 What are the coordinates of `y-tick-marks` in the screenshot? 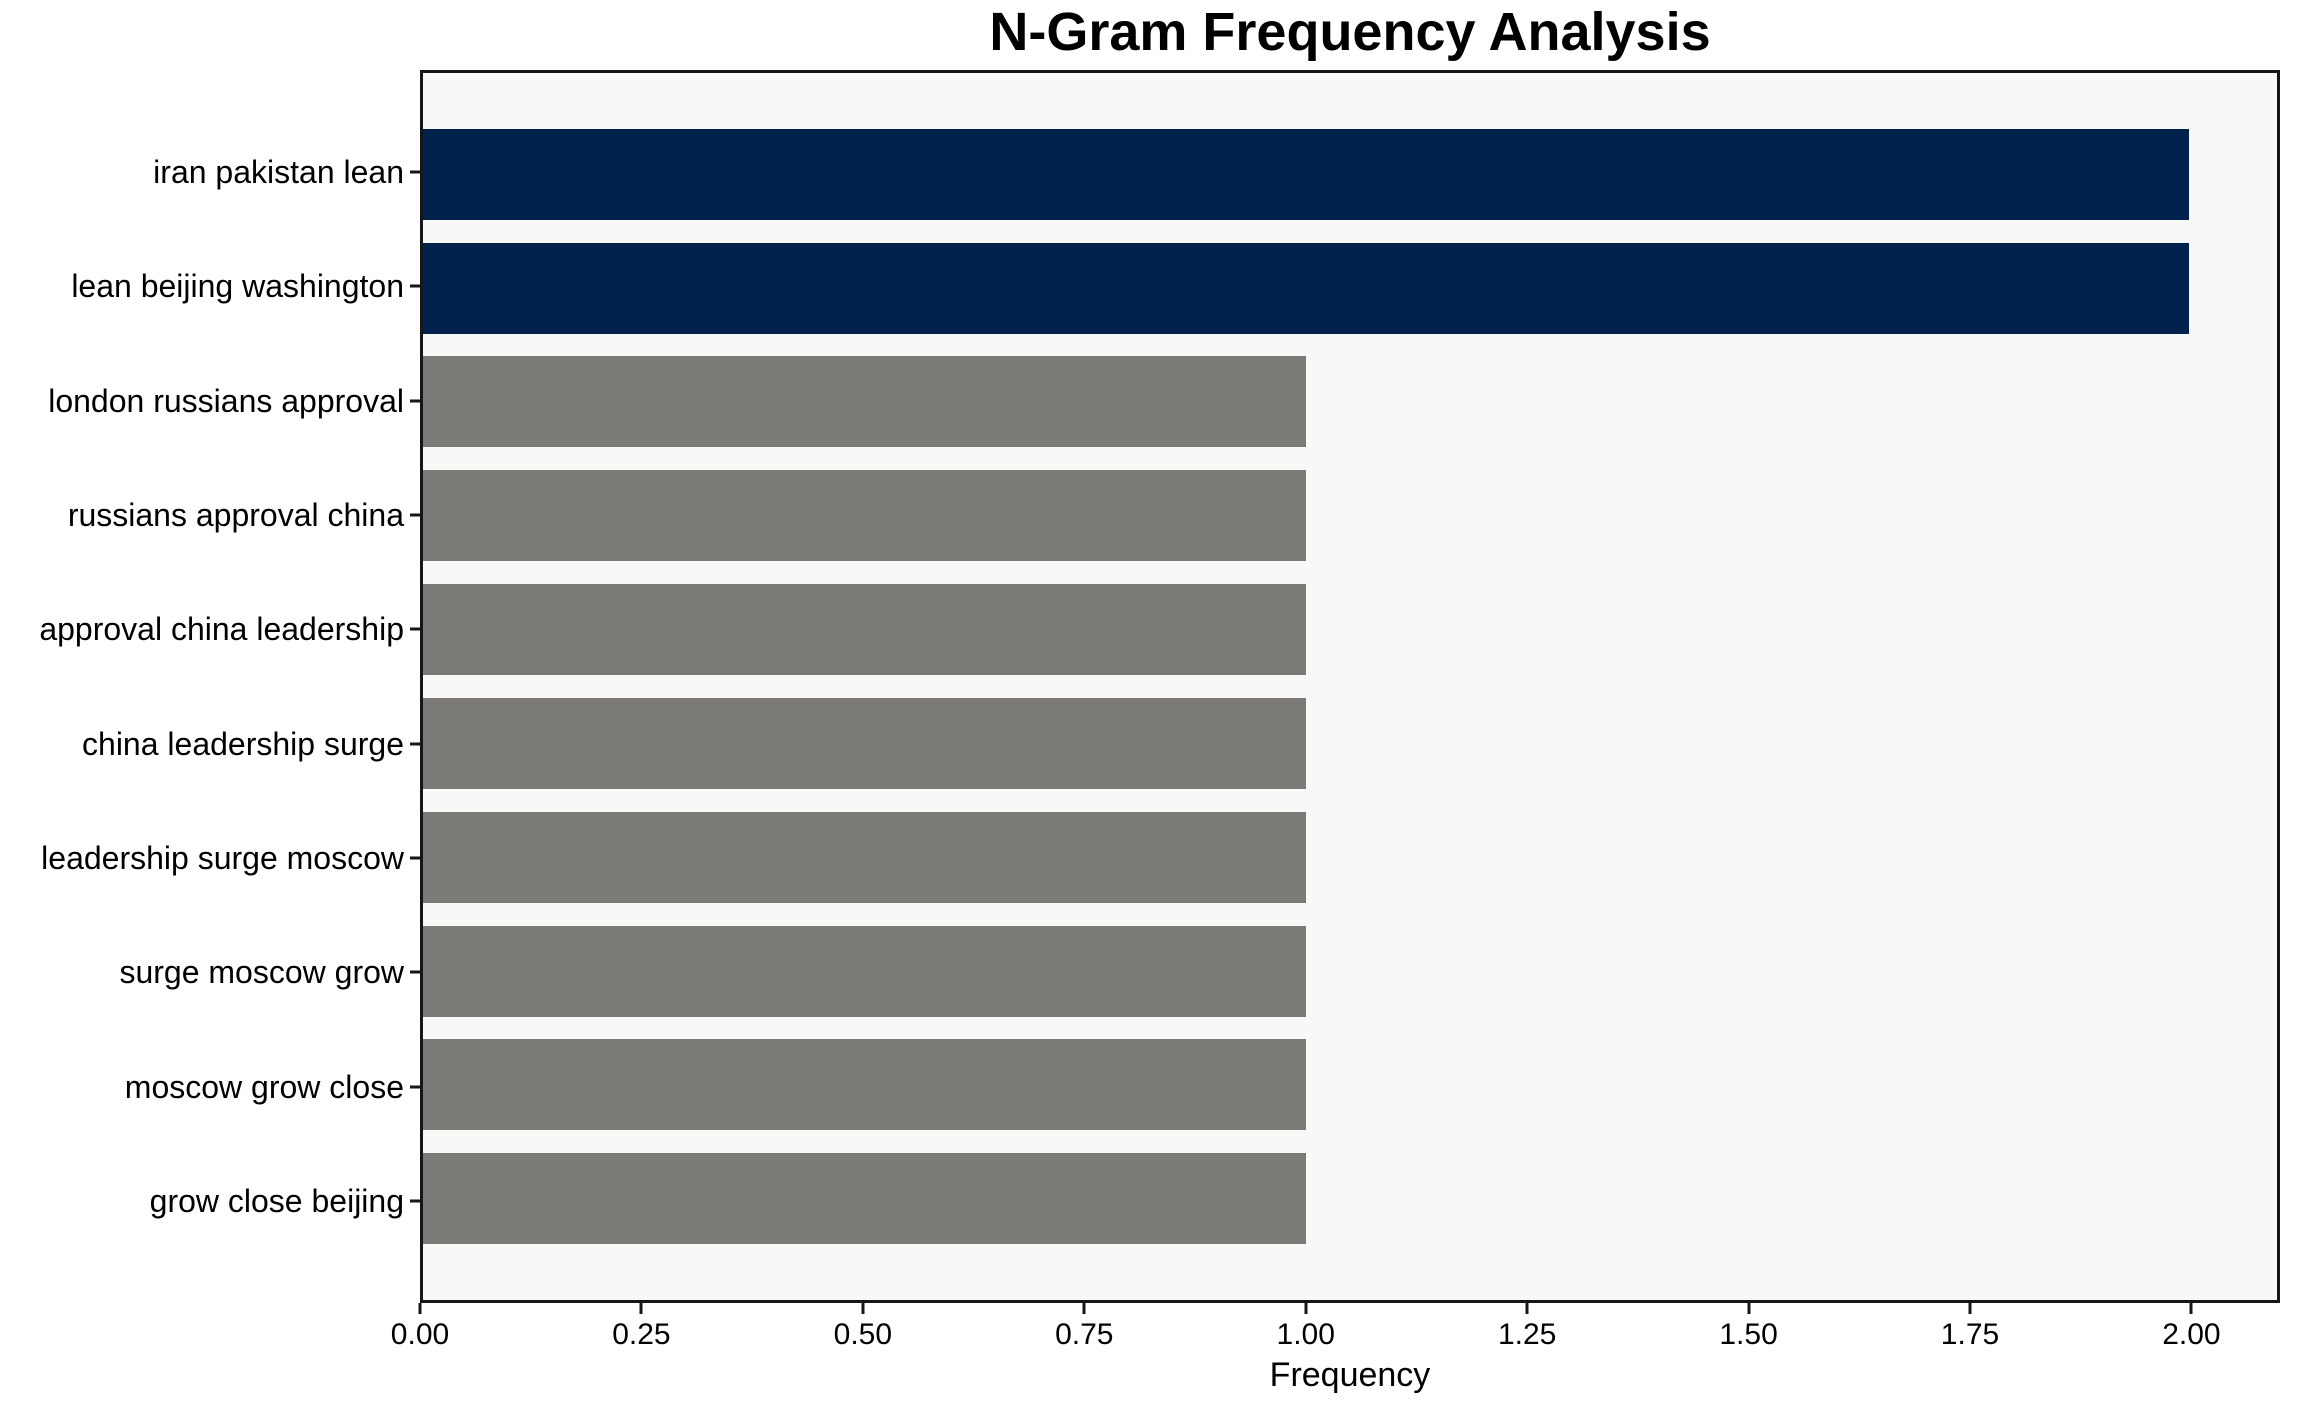 It's located at (415, 686).